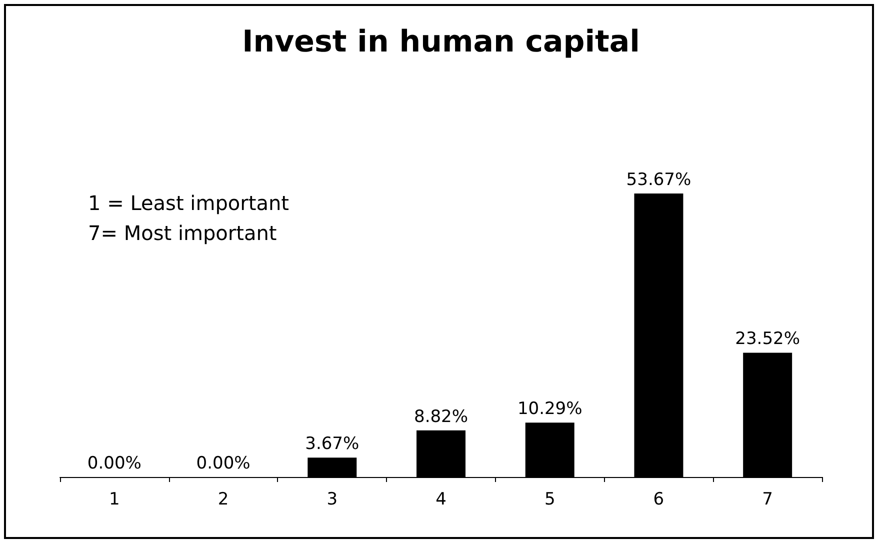 This screenshot has height=547, width=882. I want to click on x-tick-label: 2, so click(223, 500).